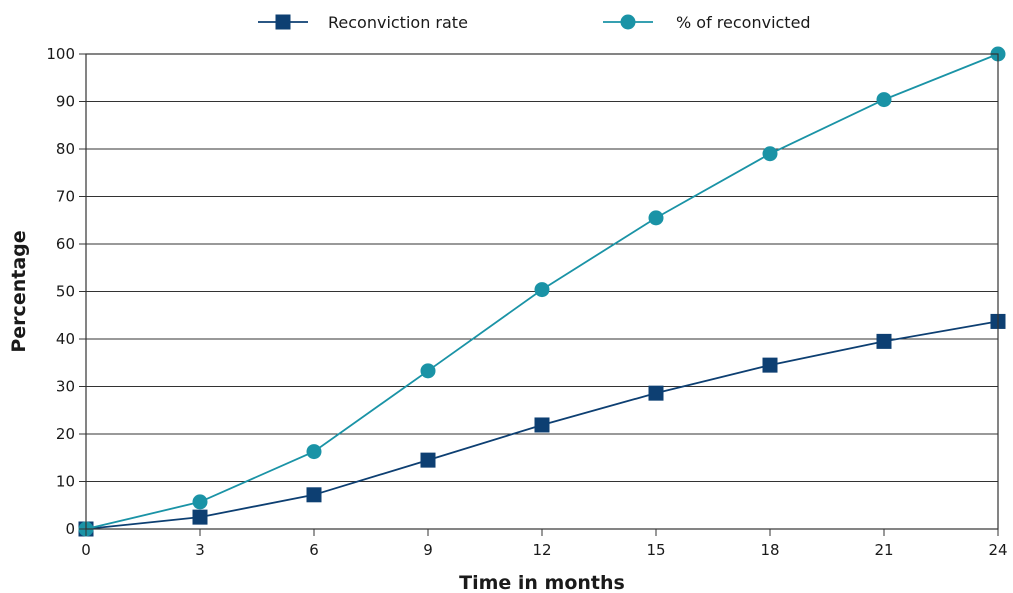 The image size is (1013, 593). What do you see at coordinates (65, 339) in the screenshot?
I see `y-tick-label: 40` at bounding box center [65, 339].